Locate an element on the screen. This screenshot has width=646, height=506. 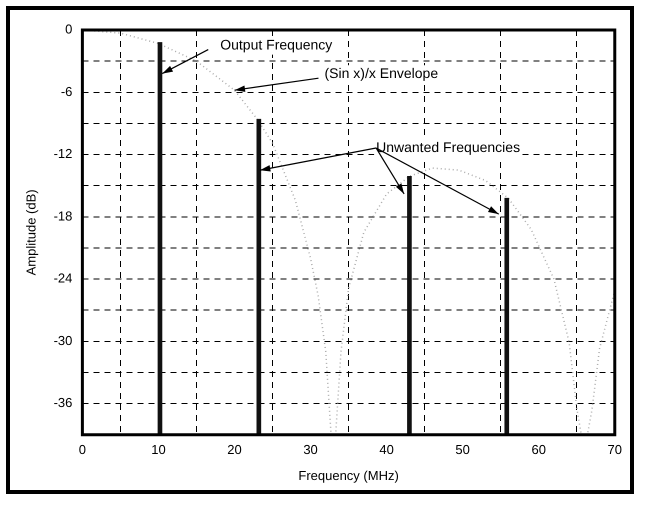
y-tick-label: -30 is located at coordinates (63, 340).